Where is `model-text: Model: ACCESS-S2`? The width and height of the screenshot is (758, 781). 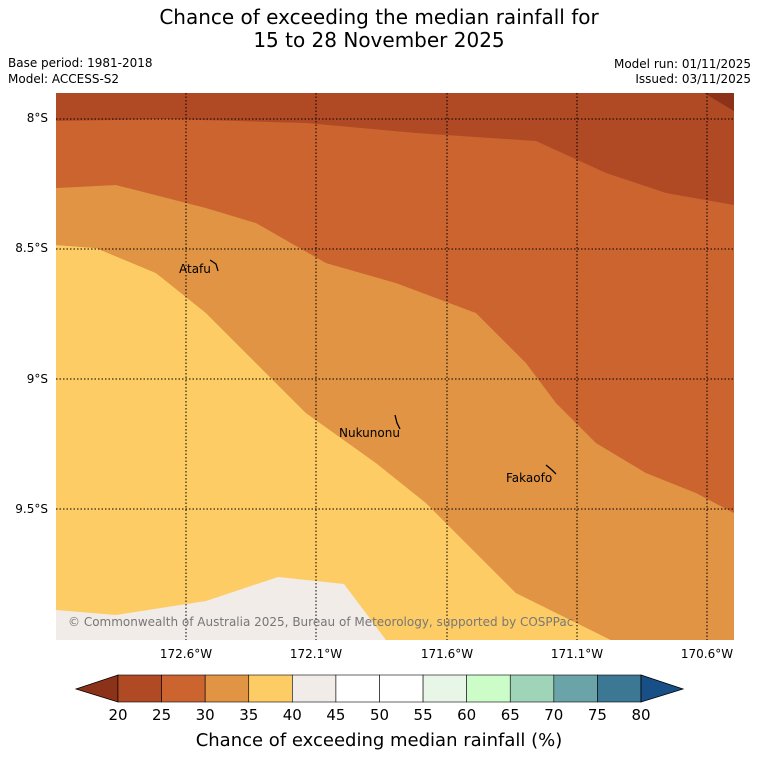
model-text: Model: ACCESS-S2 is located at coordinates (64, 79).